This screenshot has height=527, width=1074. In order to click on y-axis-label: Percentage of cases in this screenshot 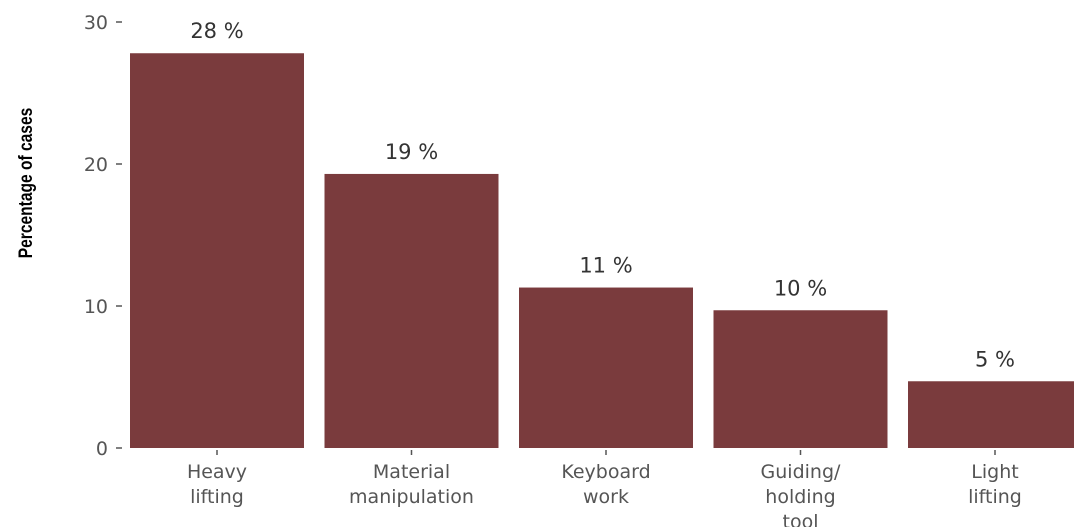, I will do `click(26, 183)`.